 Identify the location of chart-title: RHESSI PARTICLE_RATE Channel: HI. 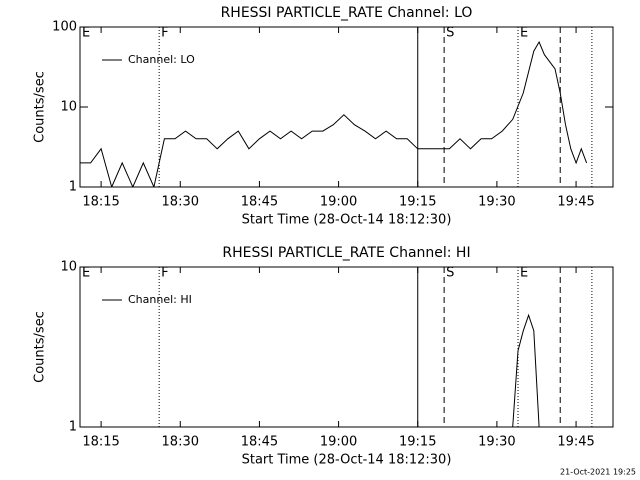
(346, 253).